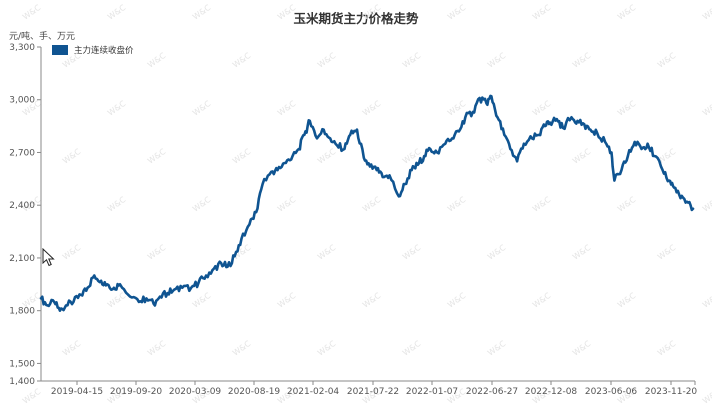 This screenshot has height=409, width=712. I want to click on y-tick-label: 1,500, so click(22, 364).